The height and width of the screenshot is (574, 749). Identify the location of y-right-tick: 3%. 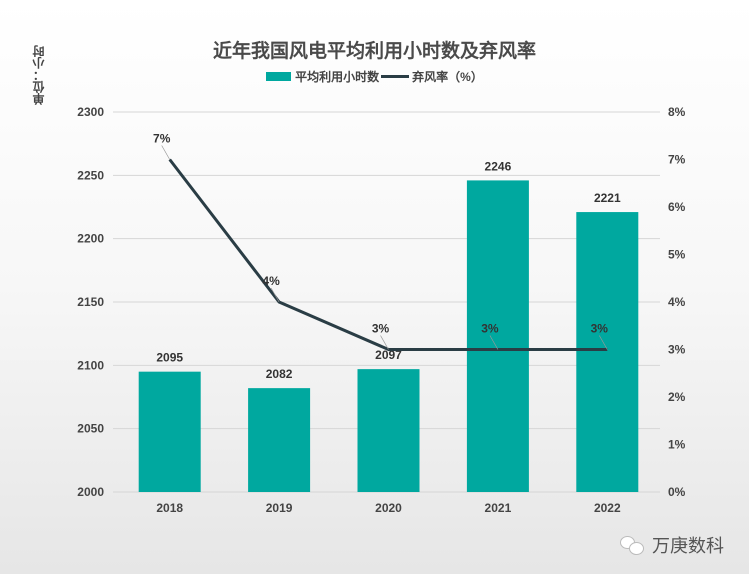
(677, 350).